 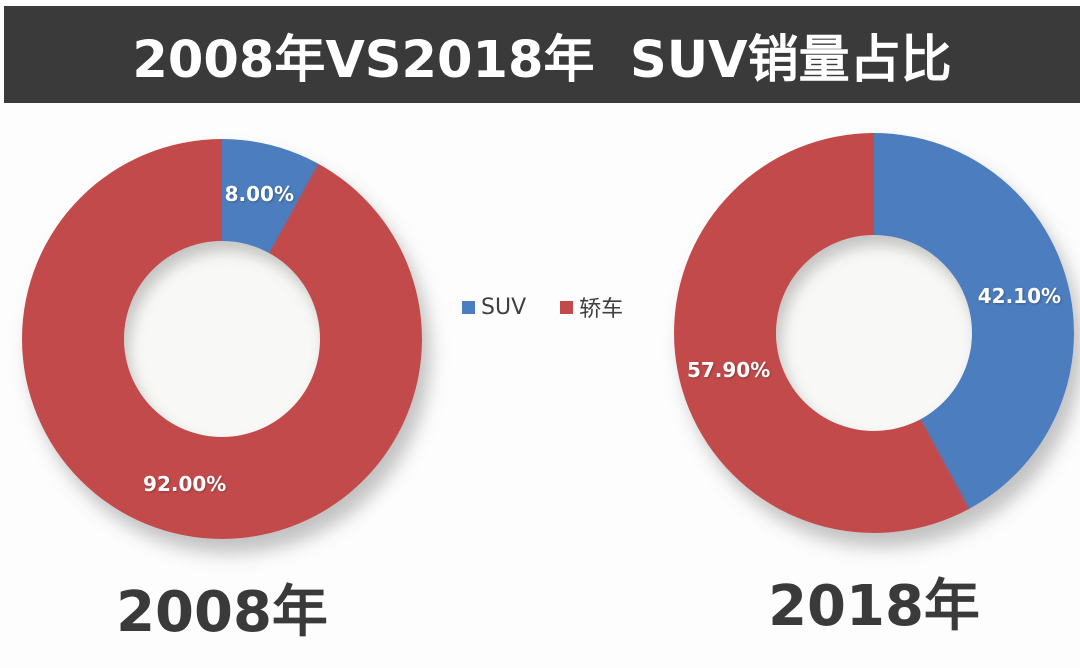 What do you see at coordinates (222, 612) in the screenshot?
I see `chart-caption-2008: 2008年` at bounding box center [222, 612].